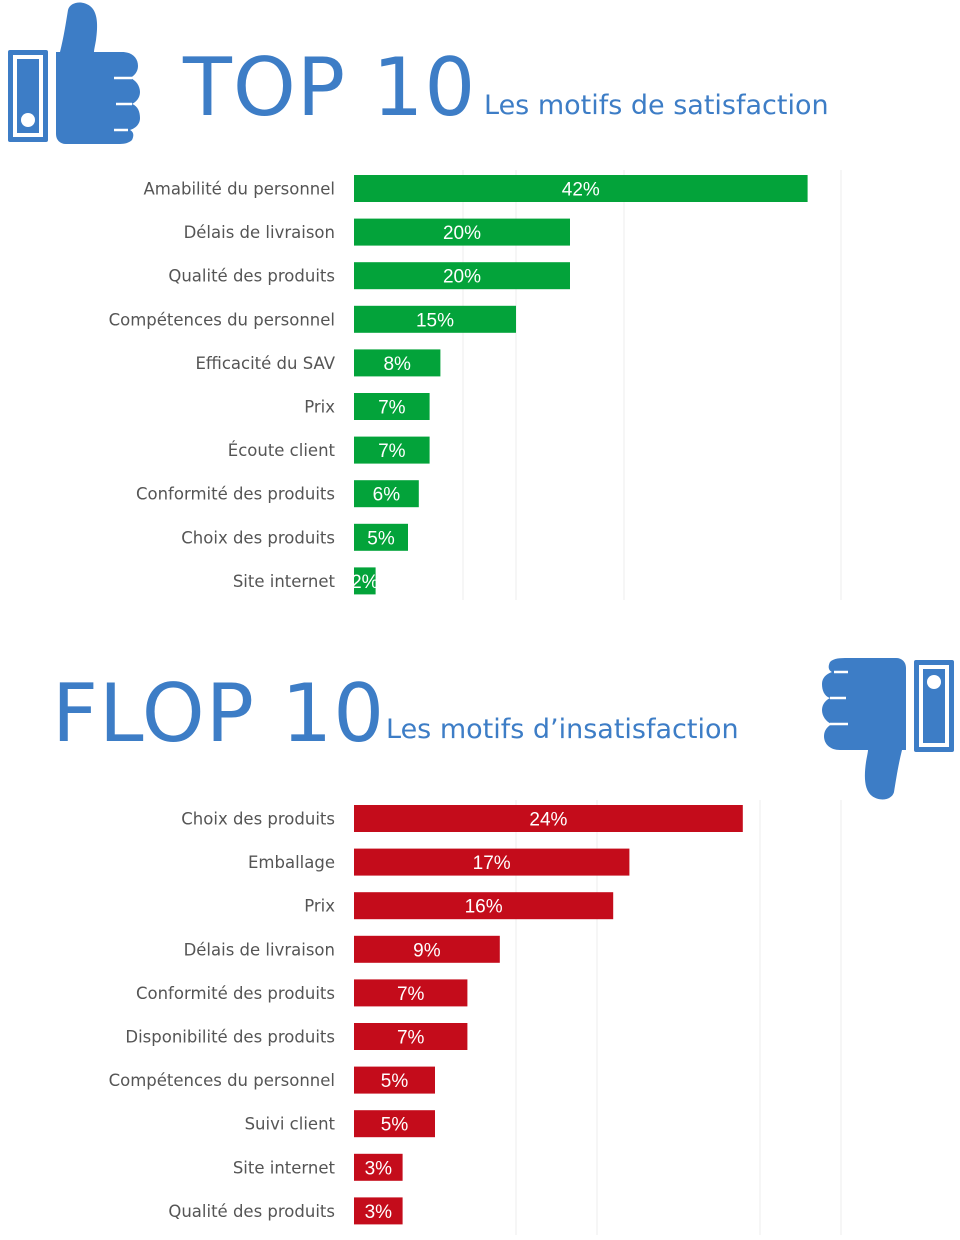 Image resolution: width=960 pixels, height=1240 pixels. What do you see at coordinates (259, 232) in the screenshot?
I see `top-category-label: Délais de livraison` at bounding box center [259, 232].